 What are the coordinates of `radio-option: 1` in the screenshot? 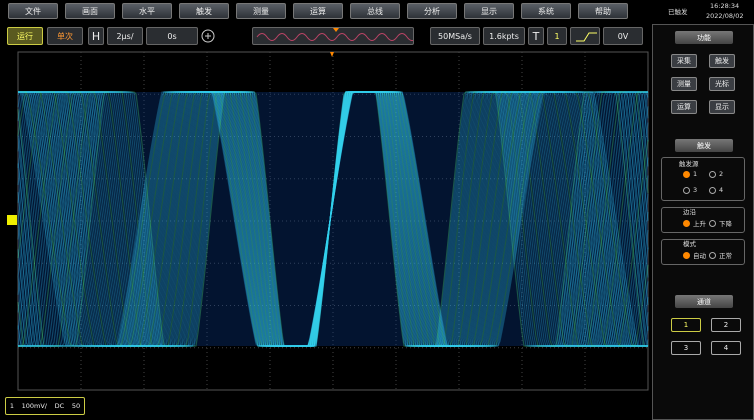 It's located at (690, 174).